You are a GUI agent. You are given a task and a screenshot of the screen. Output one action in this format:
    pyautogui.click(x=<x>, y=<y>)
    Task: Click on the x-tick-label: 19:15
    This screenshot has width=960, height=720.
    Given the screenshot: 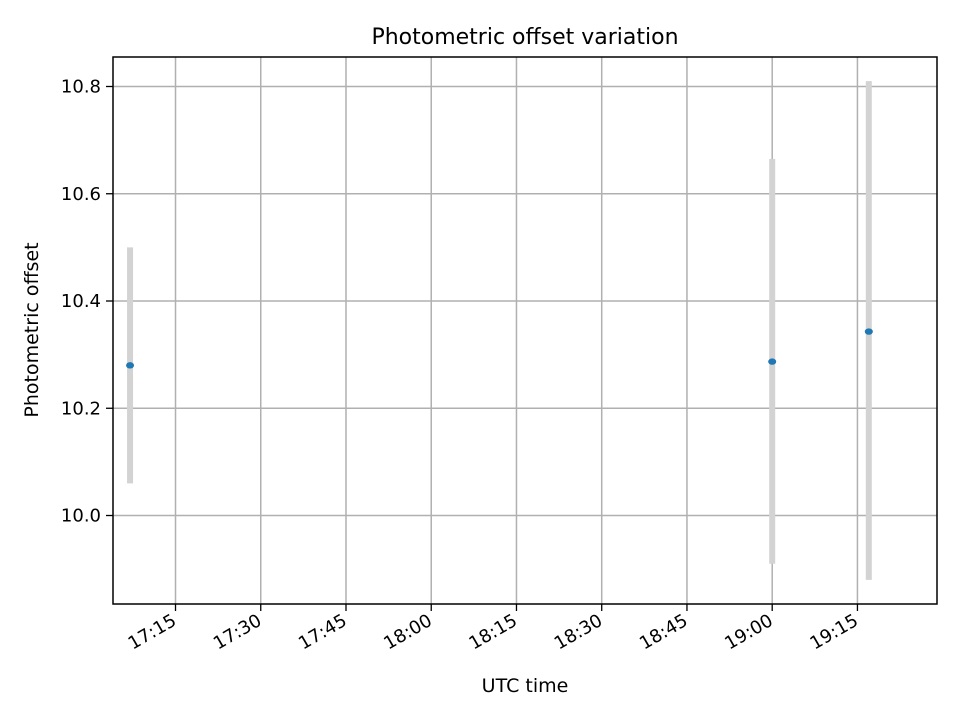 What is the action you would take?
    pyautogui.click(x=834, y=632)
    